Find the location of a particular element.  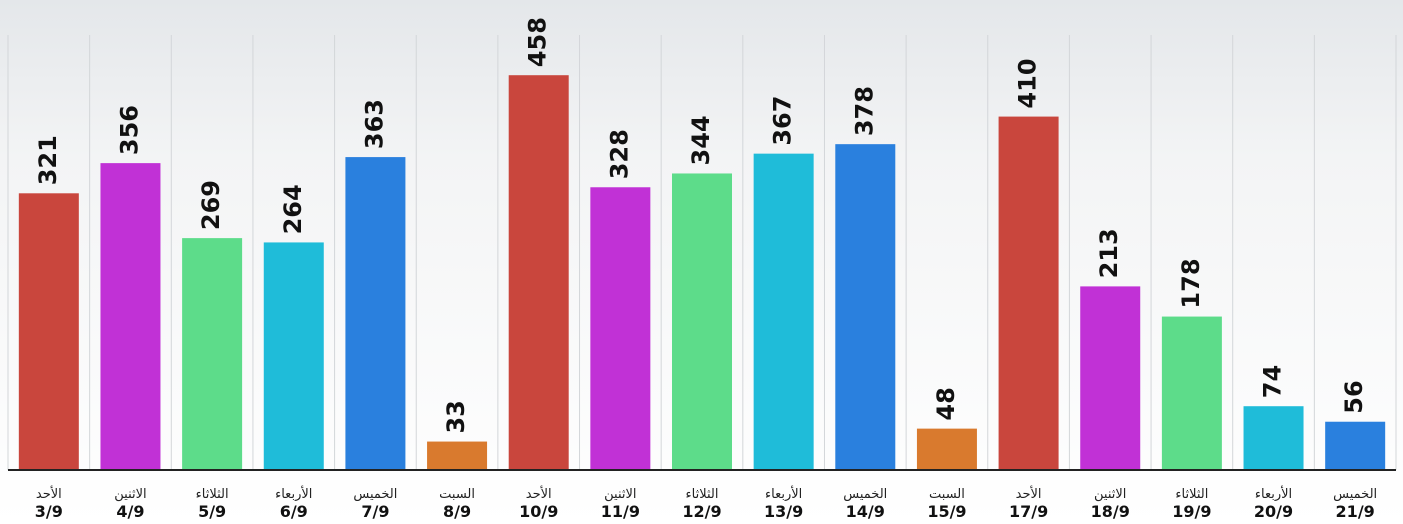

x-tick-label: 8/9 is located at coordinates (457, 511).